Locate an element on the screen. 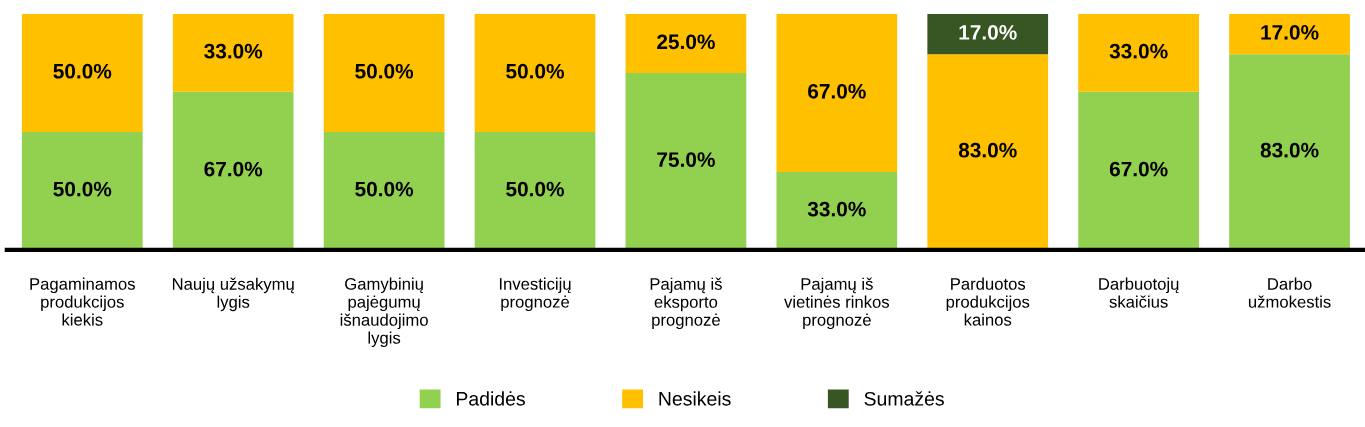  x-tick-label: Parduotos produkcijos kainos is located at coordinates (988, 301).